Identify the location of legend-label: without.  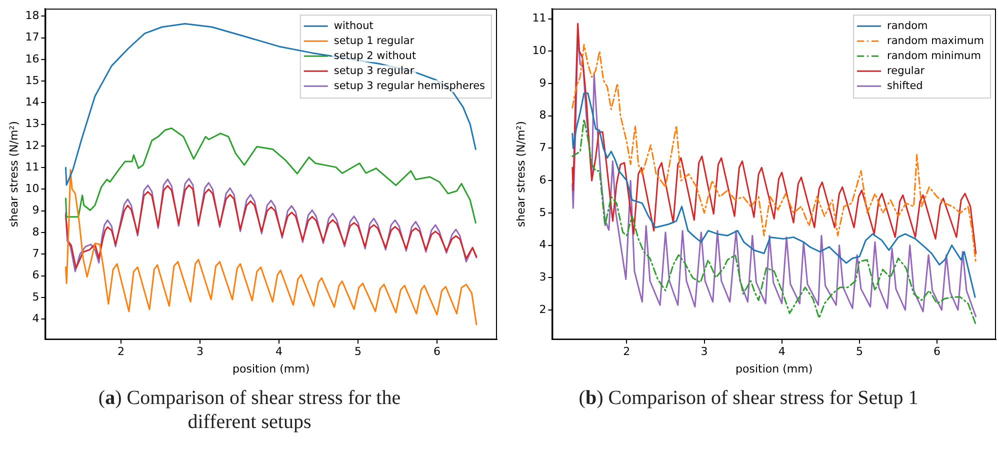
(354, 26).